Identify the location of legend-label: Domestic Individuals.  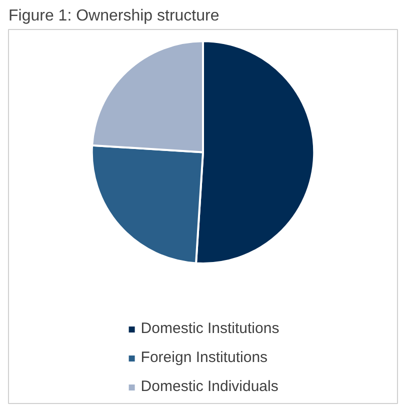
(209, 386).